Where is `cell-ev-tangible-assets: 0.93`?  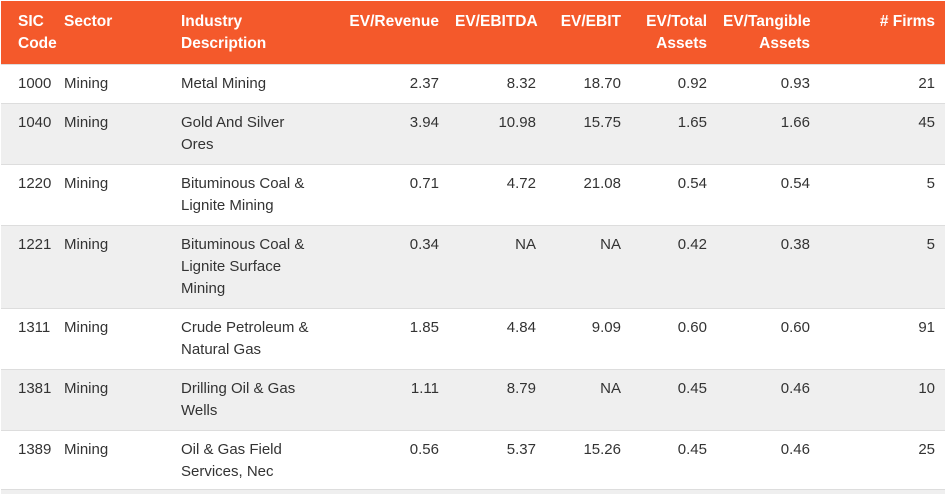 cell-ev-tangible-assets: 0.93 is located at coordinates (766, 84).